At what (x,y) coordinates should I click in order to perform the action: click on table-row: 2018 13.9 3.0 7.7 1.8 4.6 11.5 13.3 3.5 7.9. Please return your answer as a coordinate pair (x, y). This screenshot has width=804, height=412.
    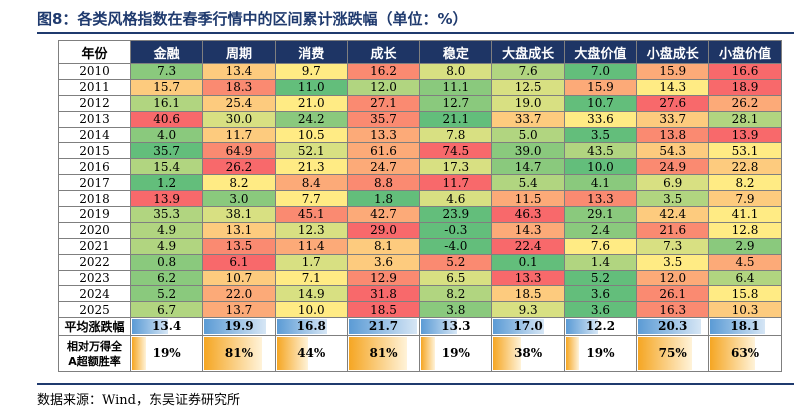
    Looking at the image, I should click on (420, 199).